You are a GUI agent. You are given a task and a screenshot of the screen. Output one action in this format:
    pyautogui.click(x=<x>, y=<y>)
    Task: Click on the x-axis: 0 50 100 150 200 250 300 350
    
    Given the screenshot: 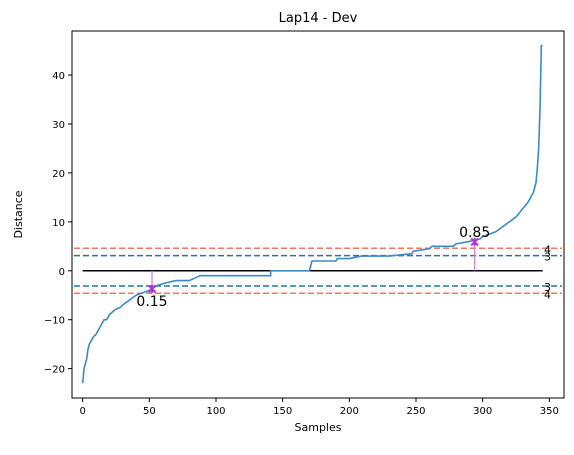 What is the action you would take?
    pyautogui.click(x=319, y=407)
    